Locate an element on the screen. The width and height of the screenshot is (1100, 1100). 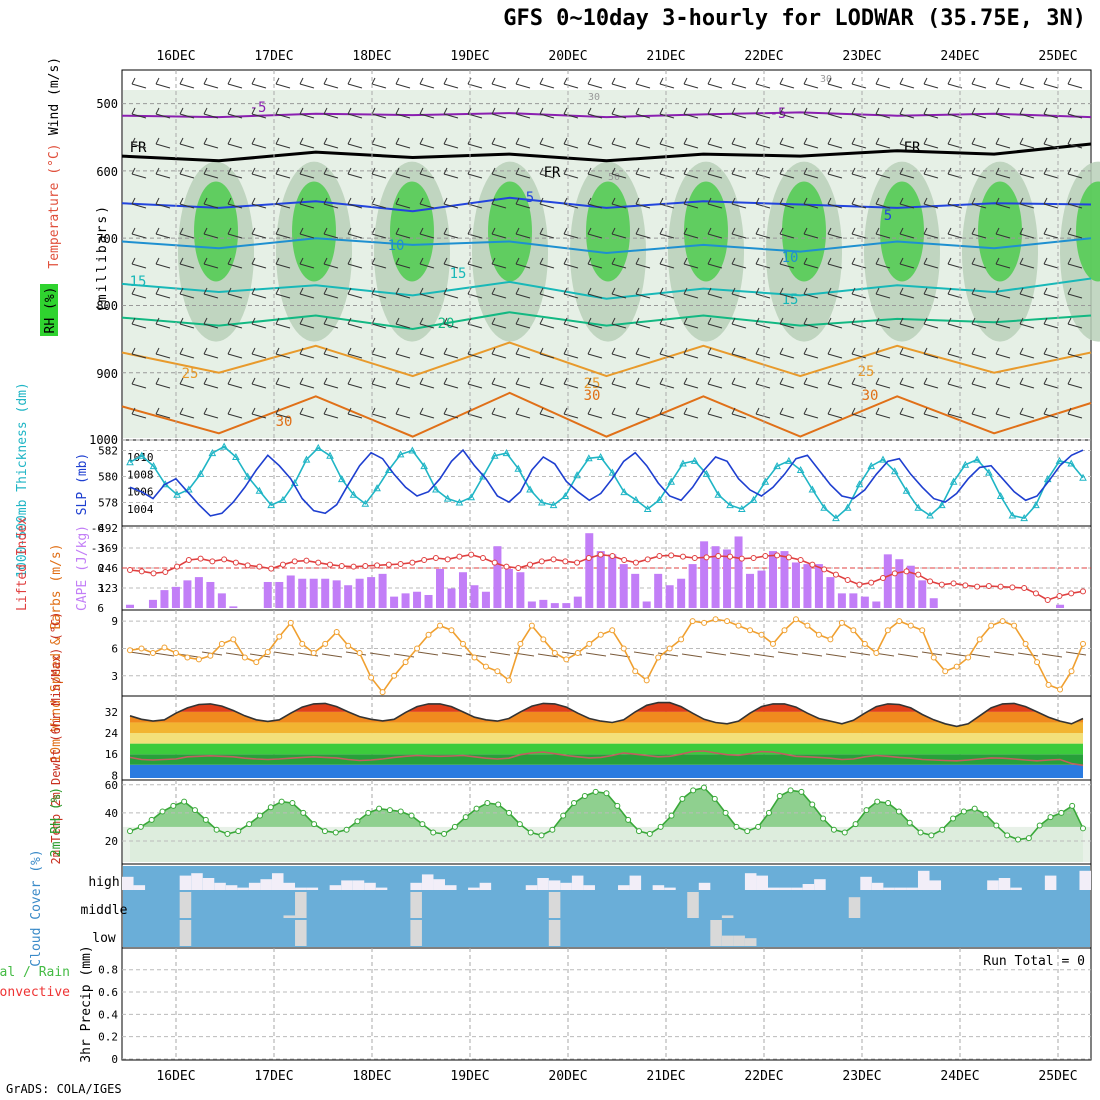
date-tick-bottom: 22DEC is located at coordinates (763, 1076).